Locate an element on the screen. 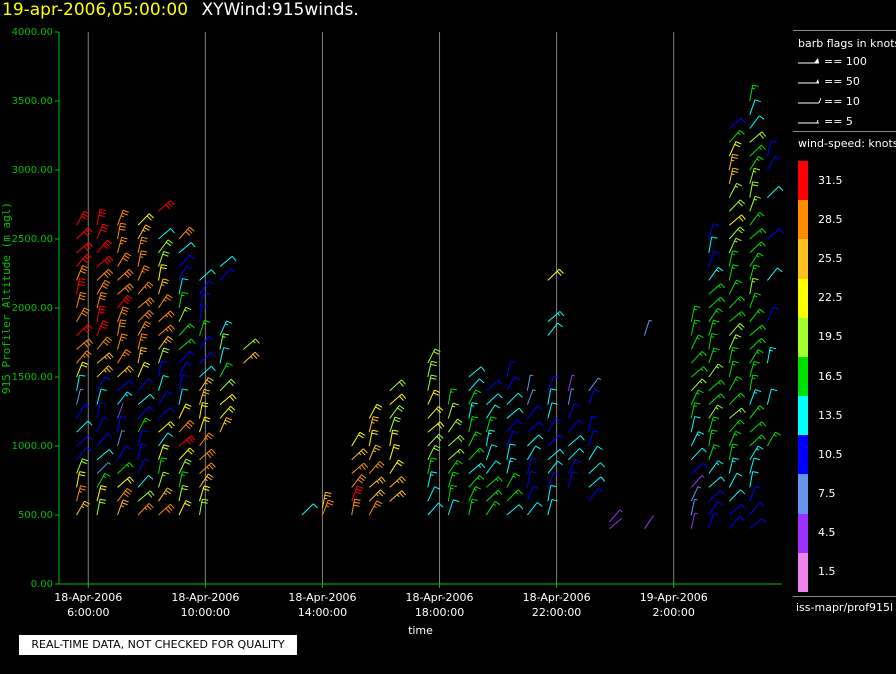  y-tick-label: 1000.00 is located at coordinates (32, 446).